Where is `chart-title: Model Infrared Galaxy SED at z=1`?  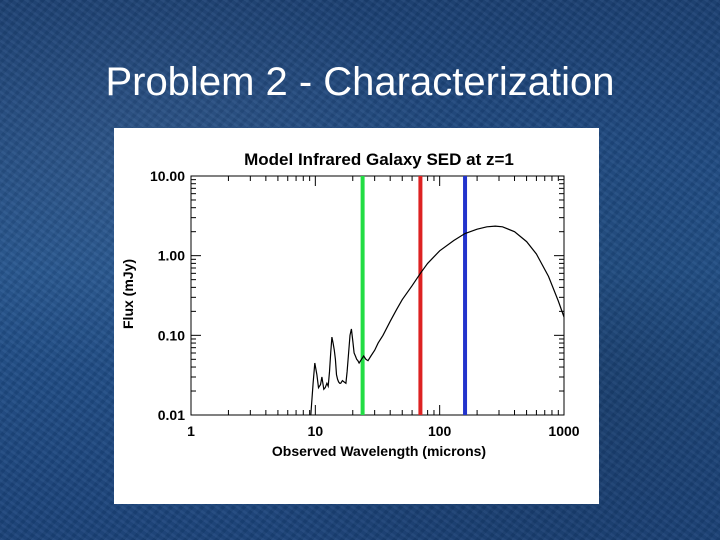
chart-title: Model Infrared Galaxy SED at z=1 is located at coordinates (379, 159).